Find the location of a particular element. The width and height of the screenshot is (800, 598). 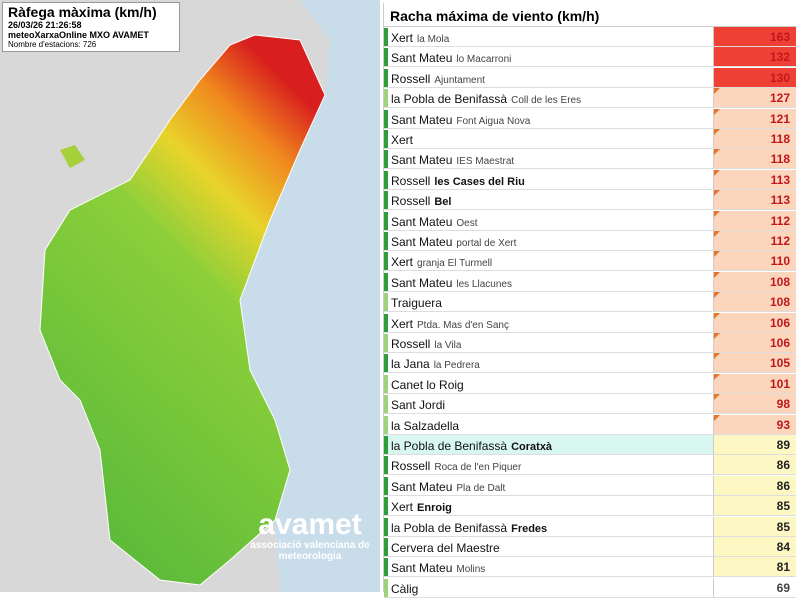

station: portal de Xert is located at coordinates (486, 243).